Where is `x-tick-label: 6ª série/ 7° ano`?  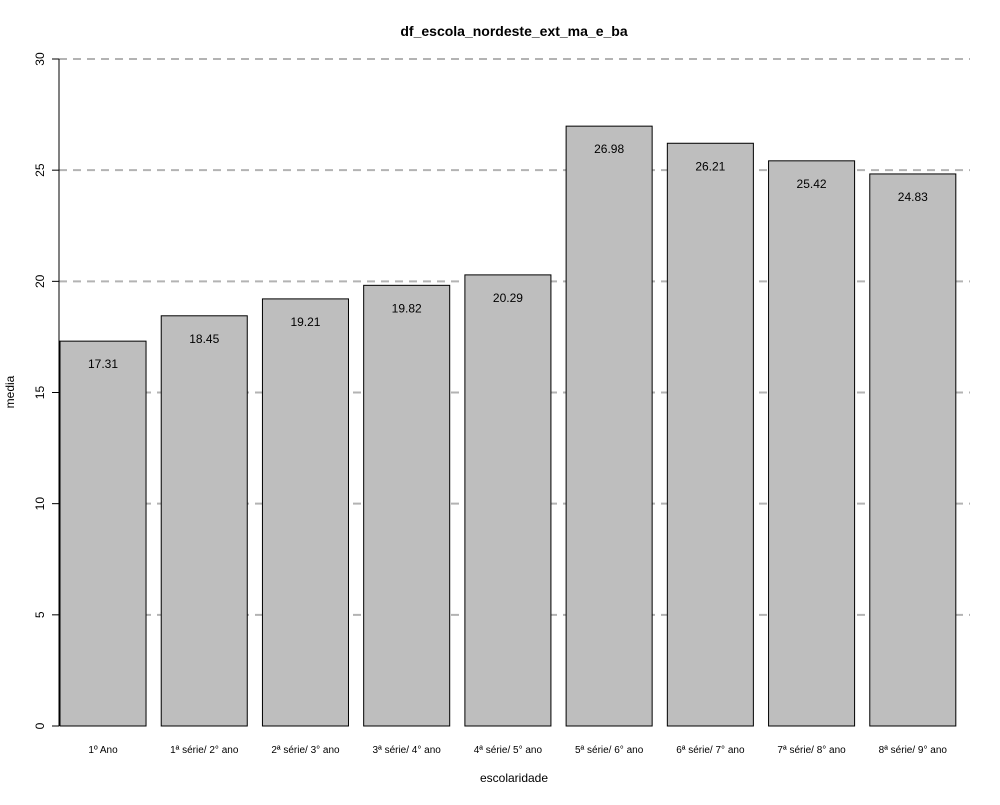
x-tick-label: 6ª série/ 7° ano is located at coordinates (710, 750).